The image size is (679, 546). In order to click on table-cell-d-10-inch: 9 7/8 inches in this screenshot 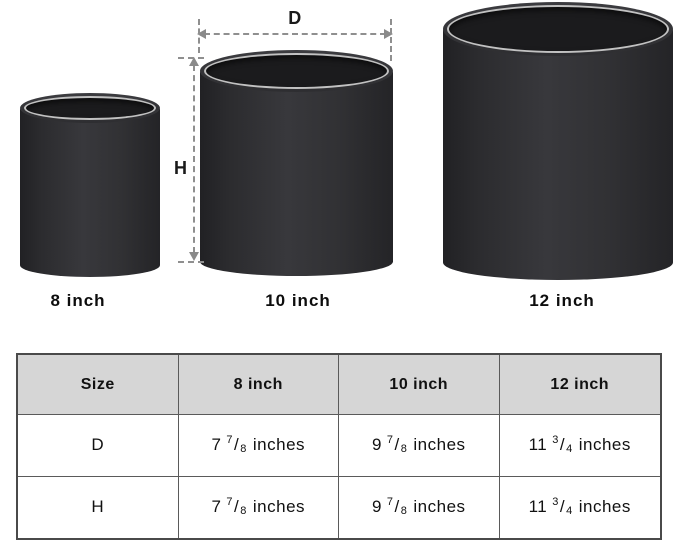, I will do `click(419, 446)`.